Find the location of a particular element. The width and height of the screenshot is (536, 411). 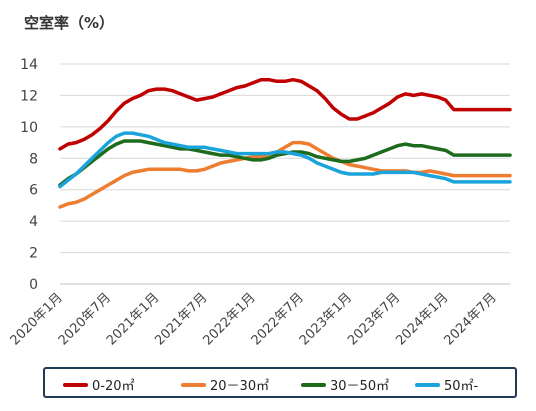

y-tick-label: 6 is located at coordinates (33, 191).